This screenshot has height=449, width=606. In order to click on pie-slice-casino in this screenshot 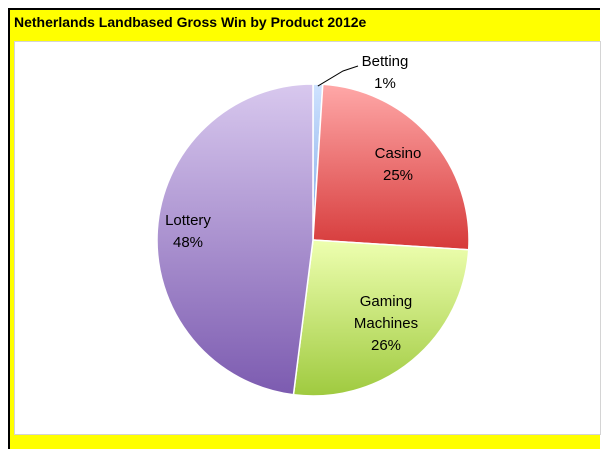, I will do `click(391, 167)`.